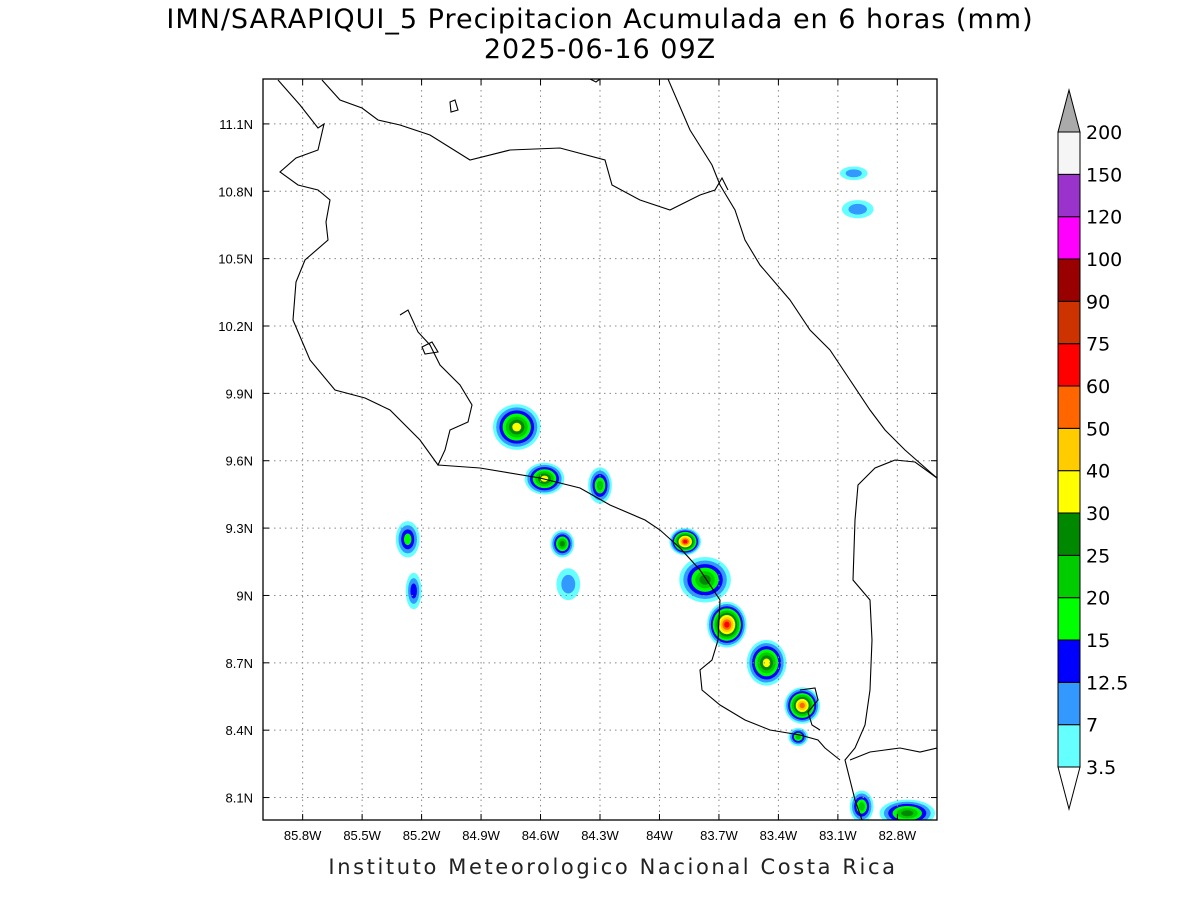 The width and height of the screenshot is (1200, 900). What do you see at coordinates (1098, 472) in the screenshot?
I see `colorbar-level-label: 40` at bounding box center [1098, 472].